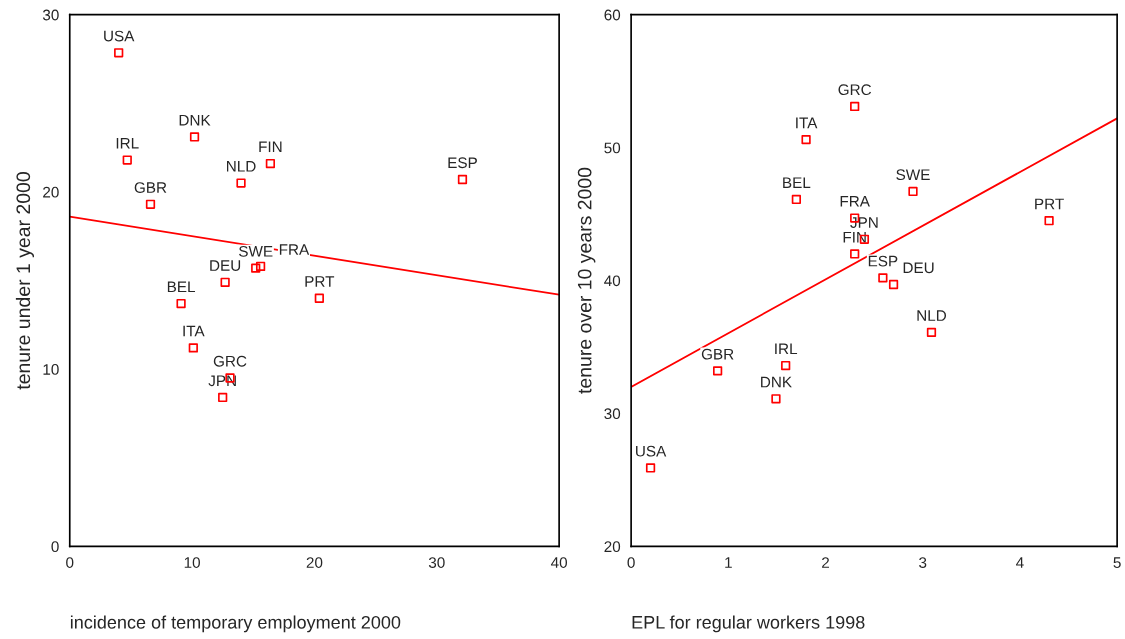  I want to click on x-tick-label: 10, so click(192, 562).